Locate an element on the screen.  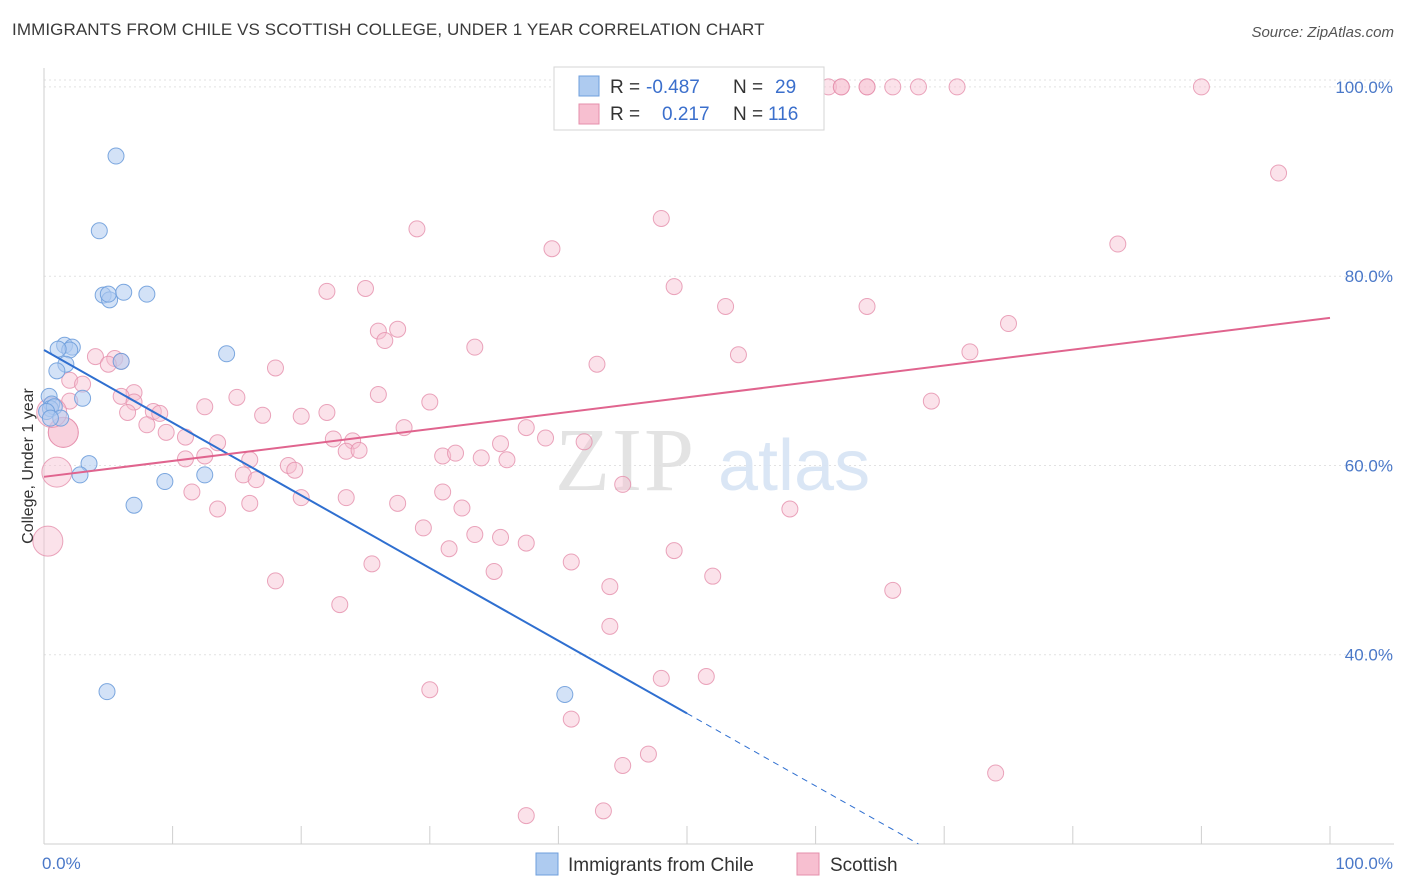
y-tick-label-3: 100.0% is located at coordinates (1364, 87).